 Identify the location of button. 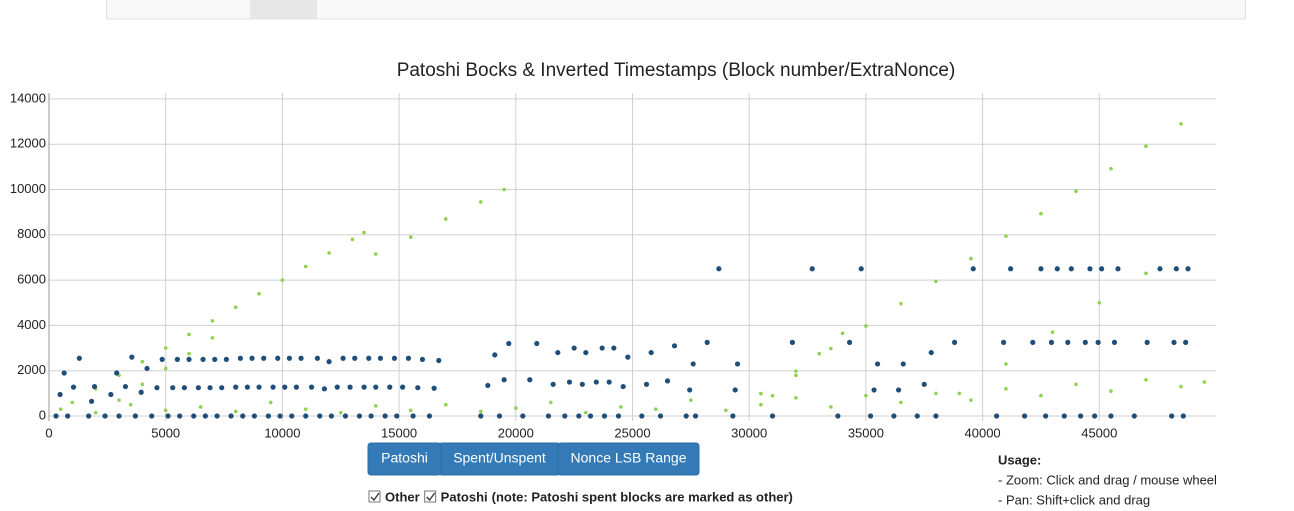
(628, 459).